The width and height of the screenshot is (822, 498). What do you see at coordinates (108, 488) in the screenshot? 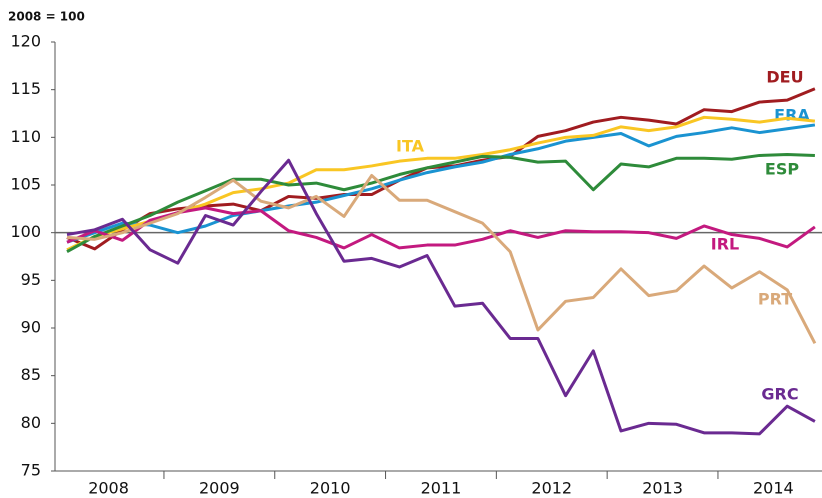
I see `x-tick-label: 2008` at bounding box center [108, 488].